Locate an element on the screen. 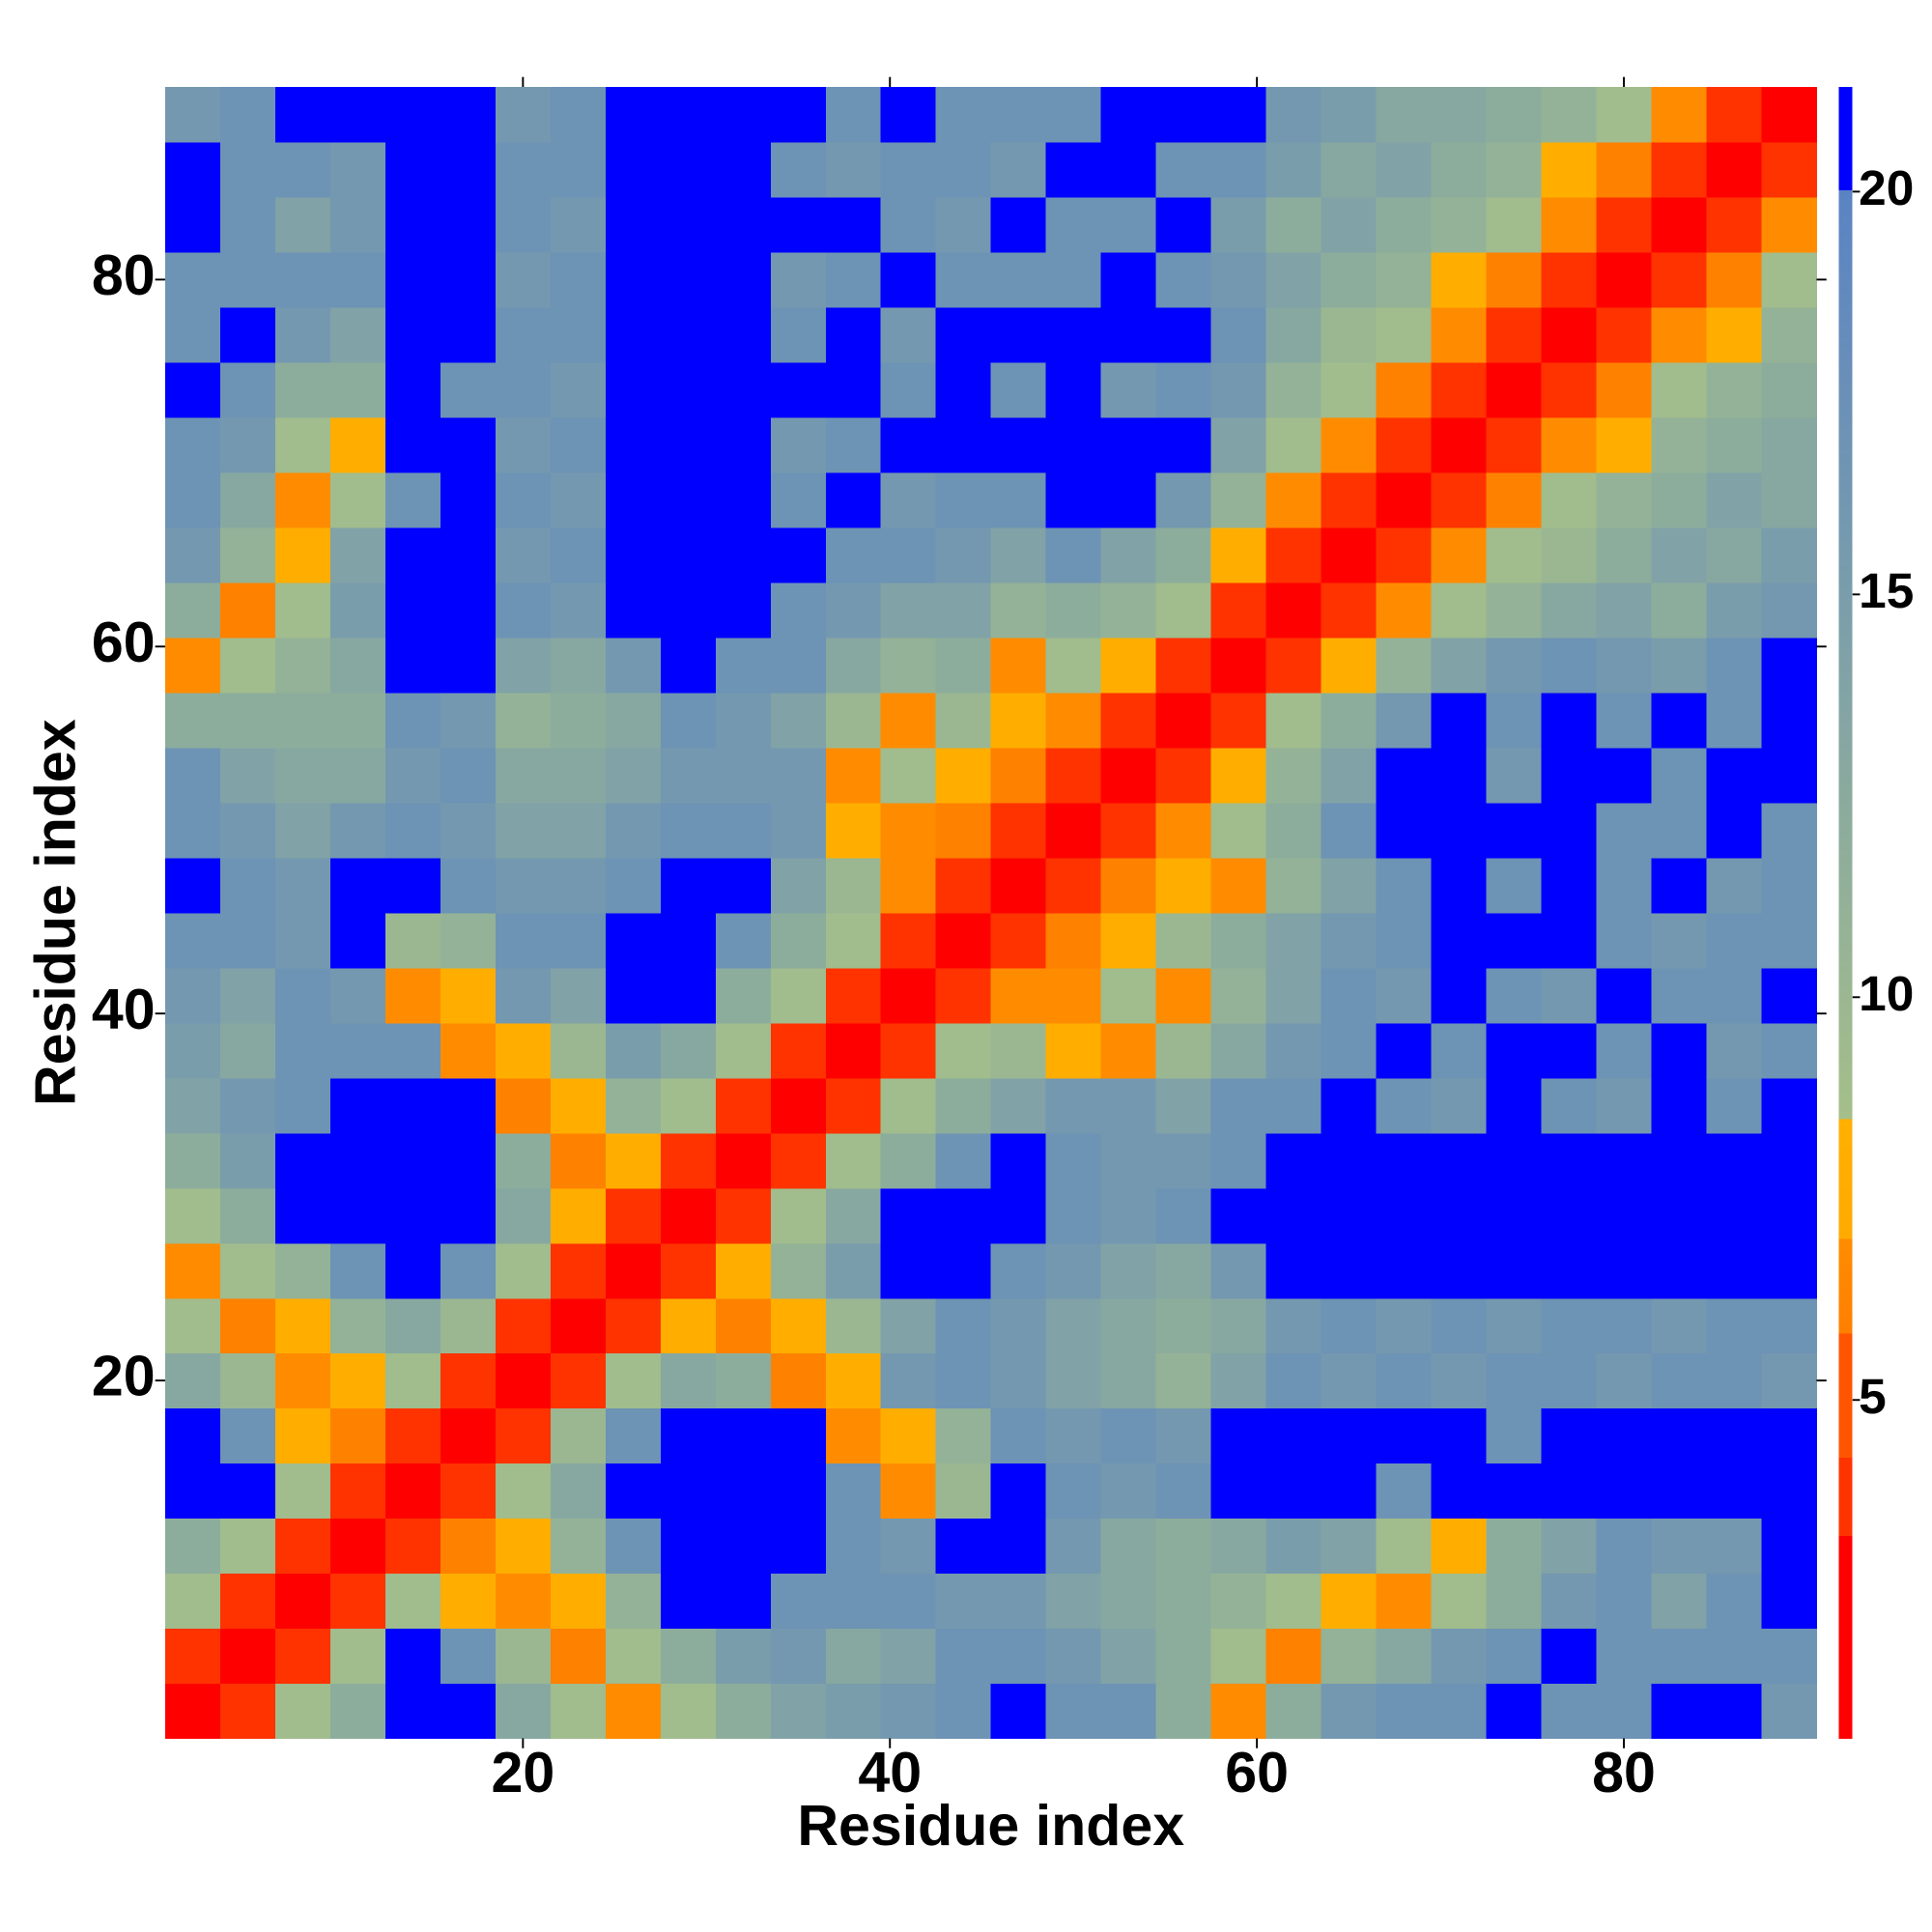  y-tick-label: 80 is located at coordinates (124, 274).